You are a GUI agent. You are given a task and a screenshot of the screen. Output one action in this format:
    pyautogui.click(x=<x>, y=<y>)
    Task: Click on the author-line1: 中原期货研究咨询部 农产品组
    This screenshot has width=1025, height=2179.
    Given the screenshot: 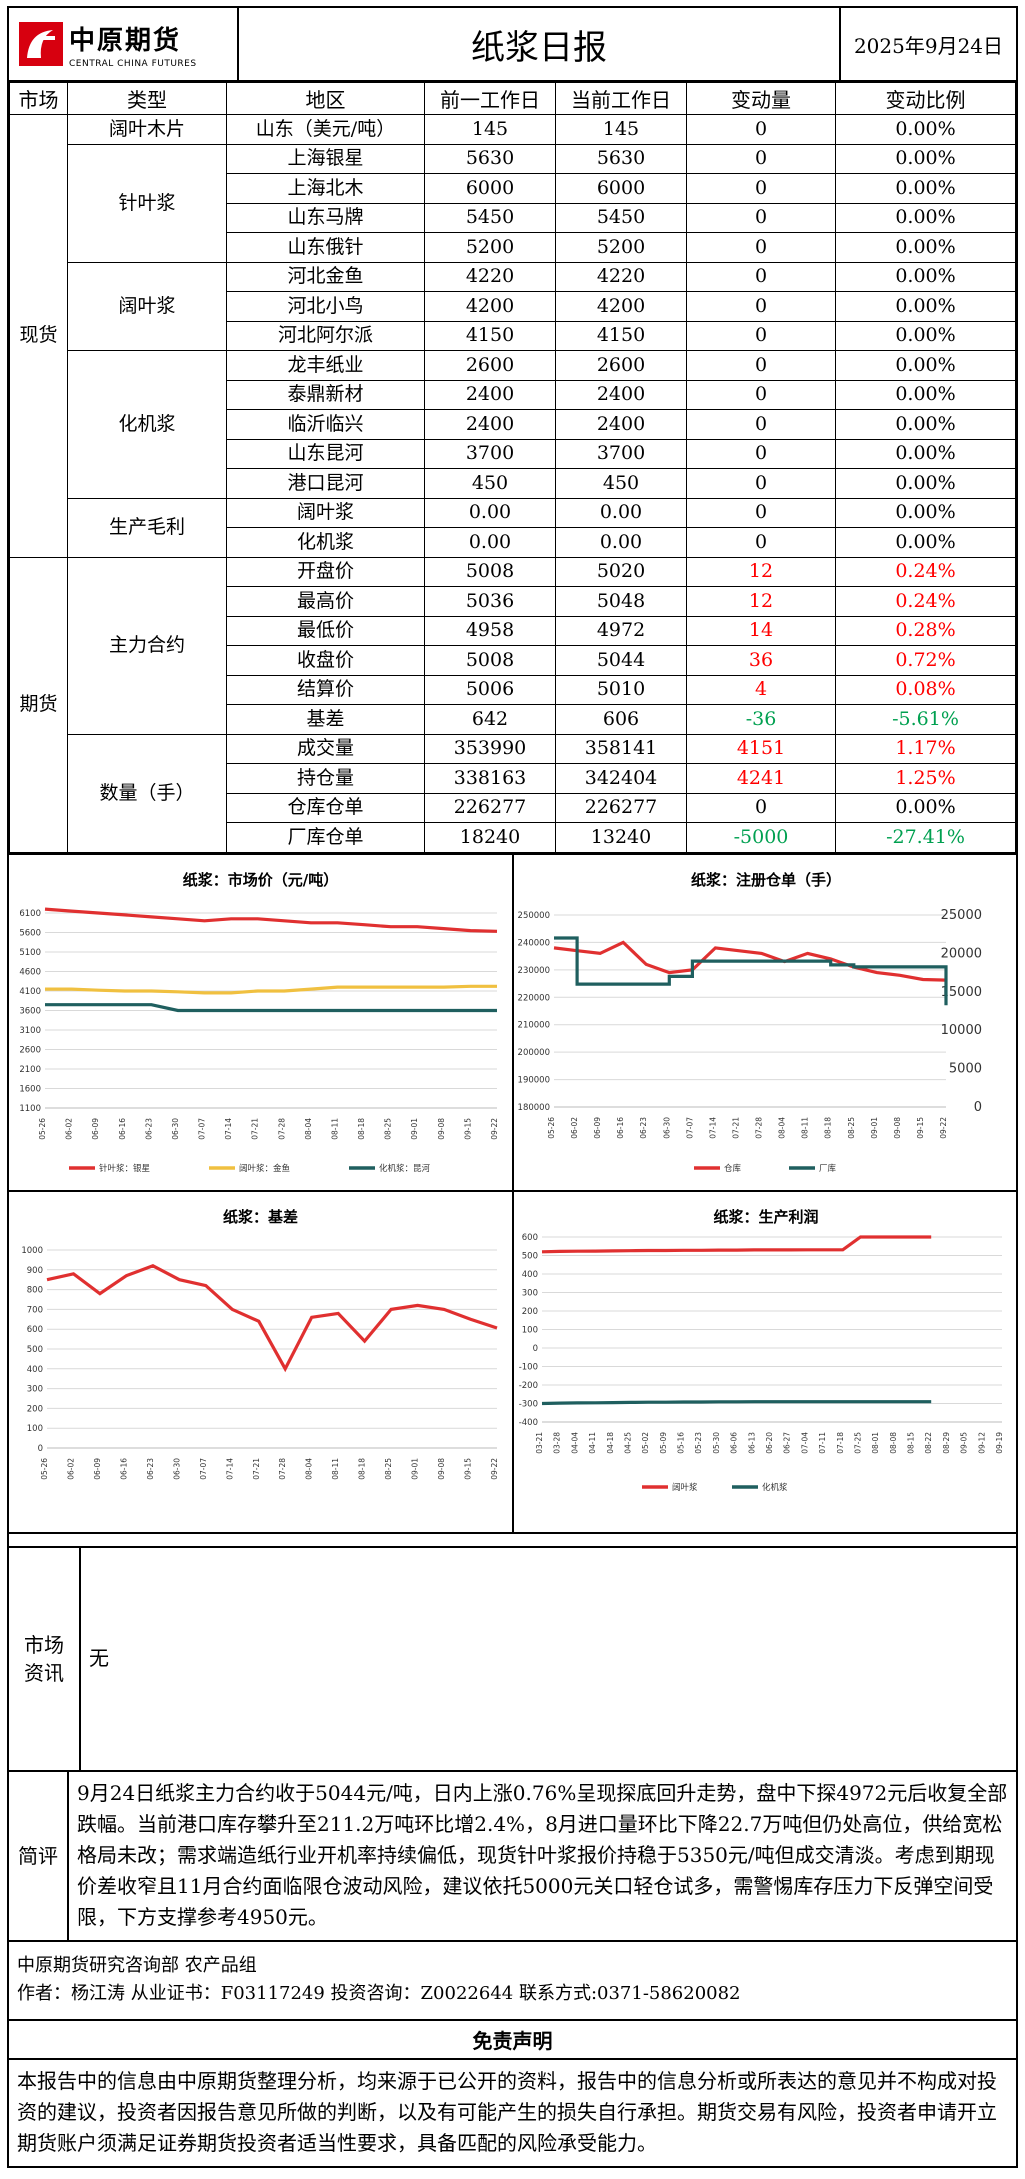 What is the action you would take?
    pyautogui.click(x=137, y=1965)
    